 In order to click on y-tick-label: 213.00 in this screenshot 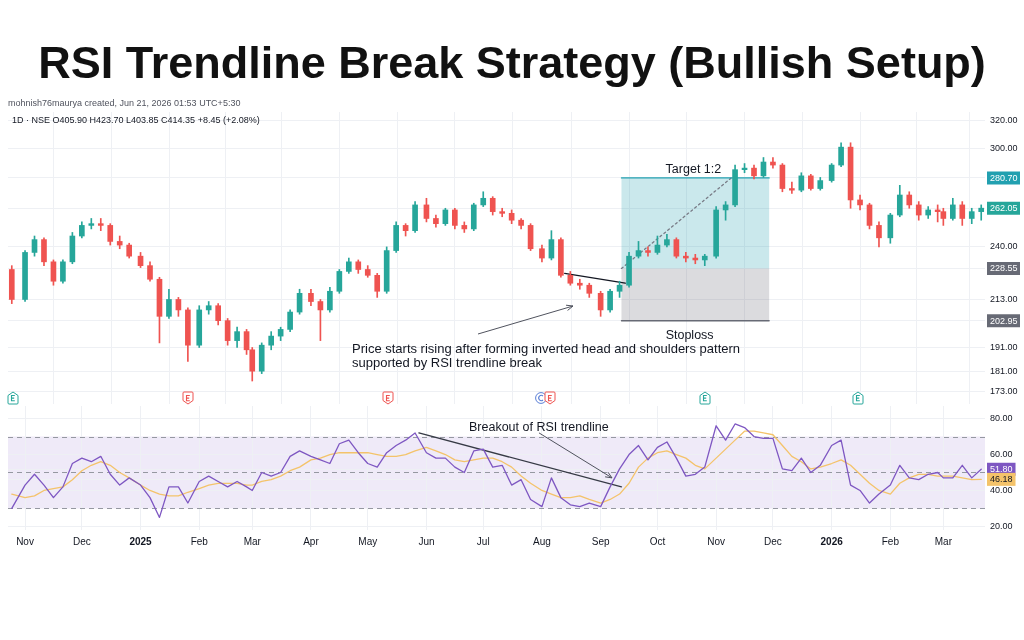, I will do `click(1004, 298)`.